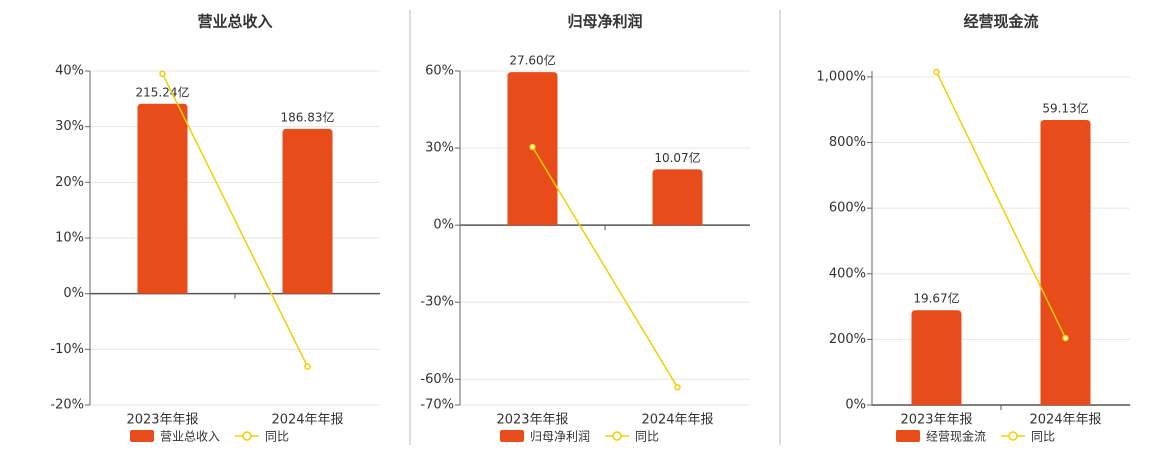 The image size is (1160, 450). What do you see at coordinates (437, 379) in the screenshot?
I see `y-tick-label: -60%` at bounding box center [437, 379].